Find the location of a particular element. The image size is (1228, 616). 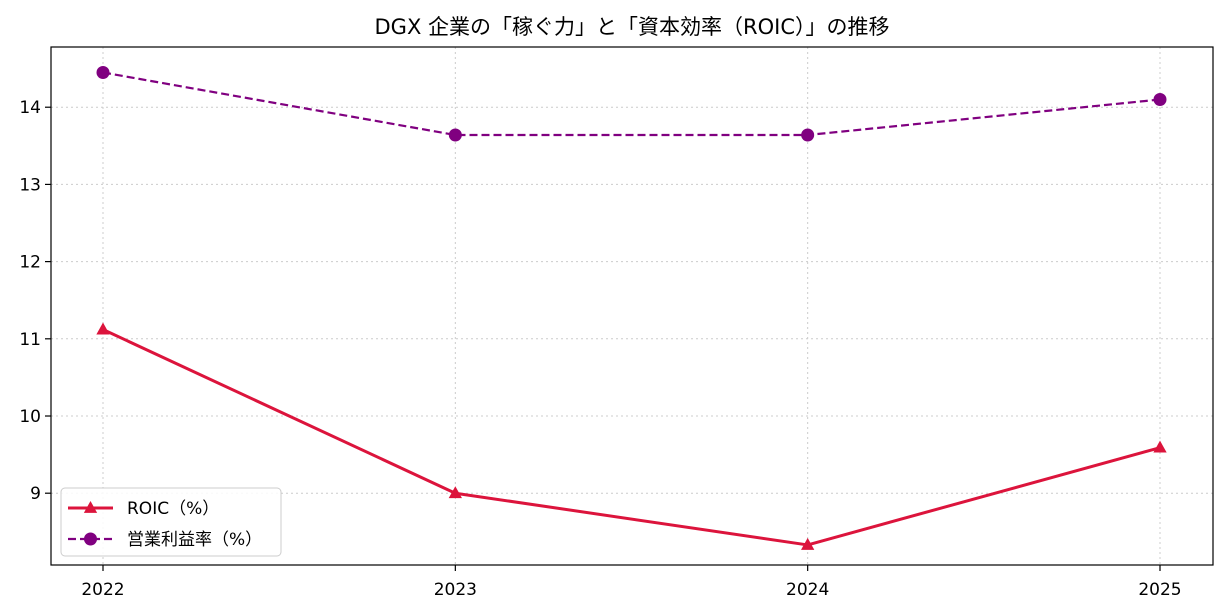

chart-title: DGX 企業の「稼ぐ力」と「資本効率（ROIC）」の推移 is located at coordinates (632, 27).